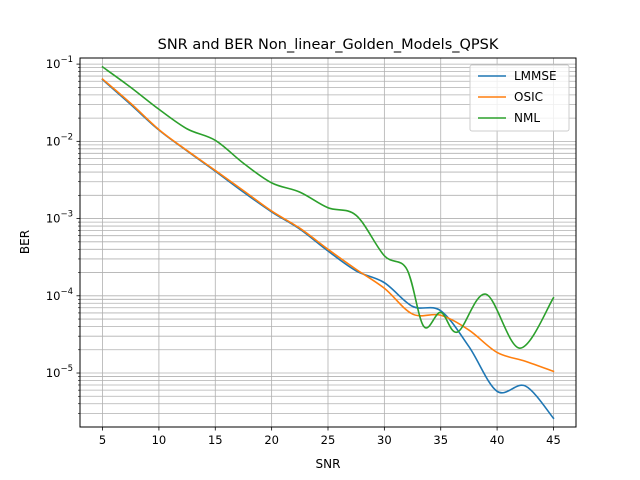 This screenshot has width=640, height=480. Describe the element at coordinates (59, 372) in the screenshot. I see `y-tick-label: 10⁻⁵` at that location.